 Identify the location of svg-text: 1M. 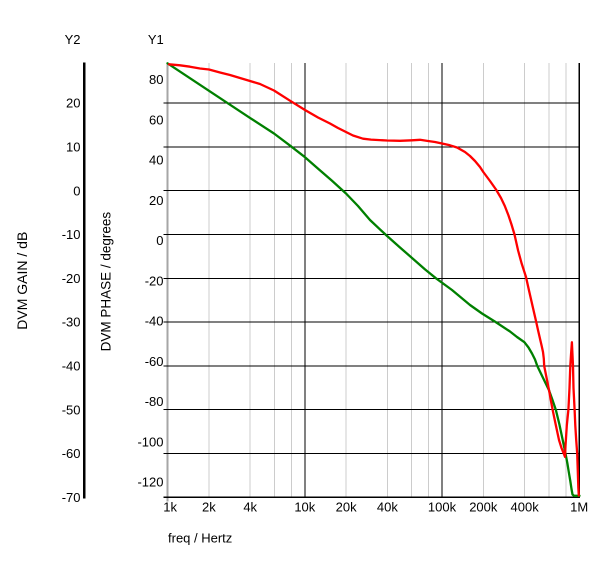
(579, 507).